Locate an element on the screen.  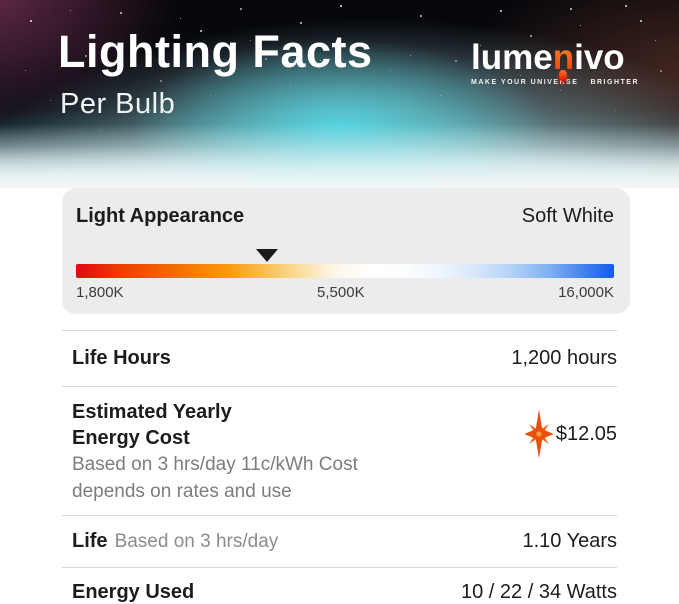
brand-wordmark: lumen ivo is located at coordinates (555, 60).